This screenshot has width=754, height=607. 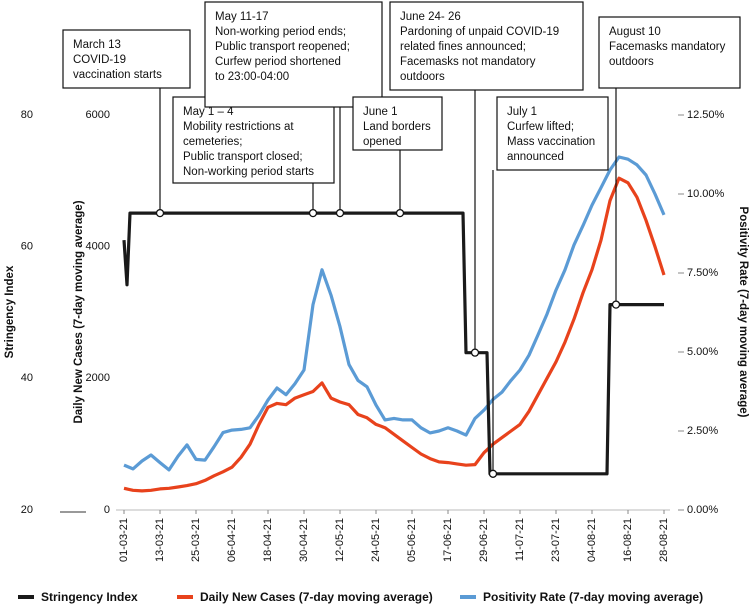 I want to click on annotation-text: to 23:00-04:00, so click(x=252, y=77).